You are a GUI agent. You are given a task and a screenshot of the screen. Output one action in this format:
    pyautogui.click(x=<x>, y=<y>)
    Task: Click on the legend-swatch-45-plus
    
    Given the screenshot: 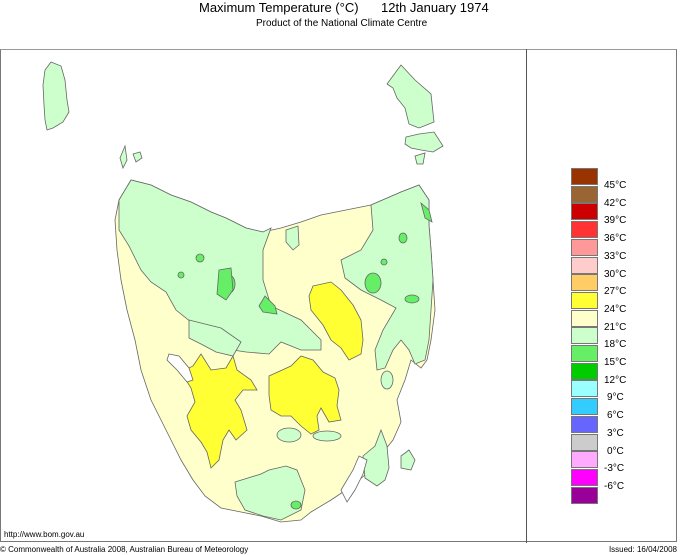 What is the action you would take?
    pyautogui.click(x=584, y=176)
    